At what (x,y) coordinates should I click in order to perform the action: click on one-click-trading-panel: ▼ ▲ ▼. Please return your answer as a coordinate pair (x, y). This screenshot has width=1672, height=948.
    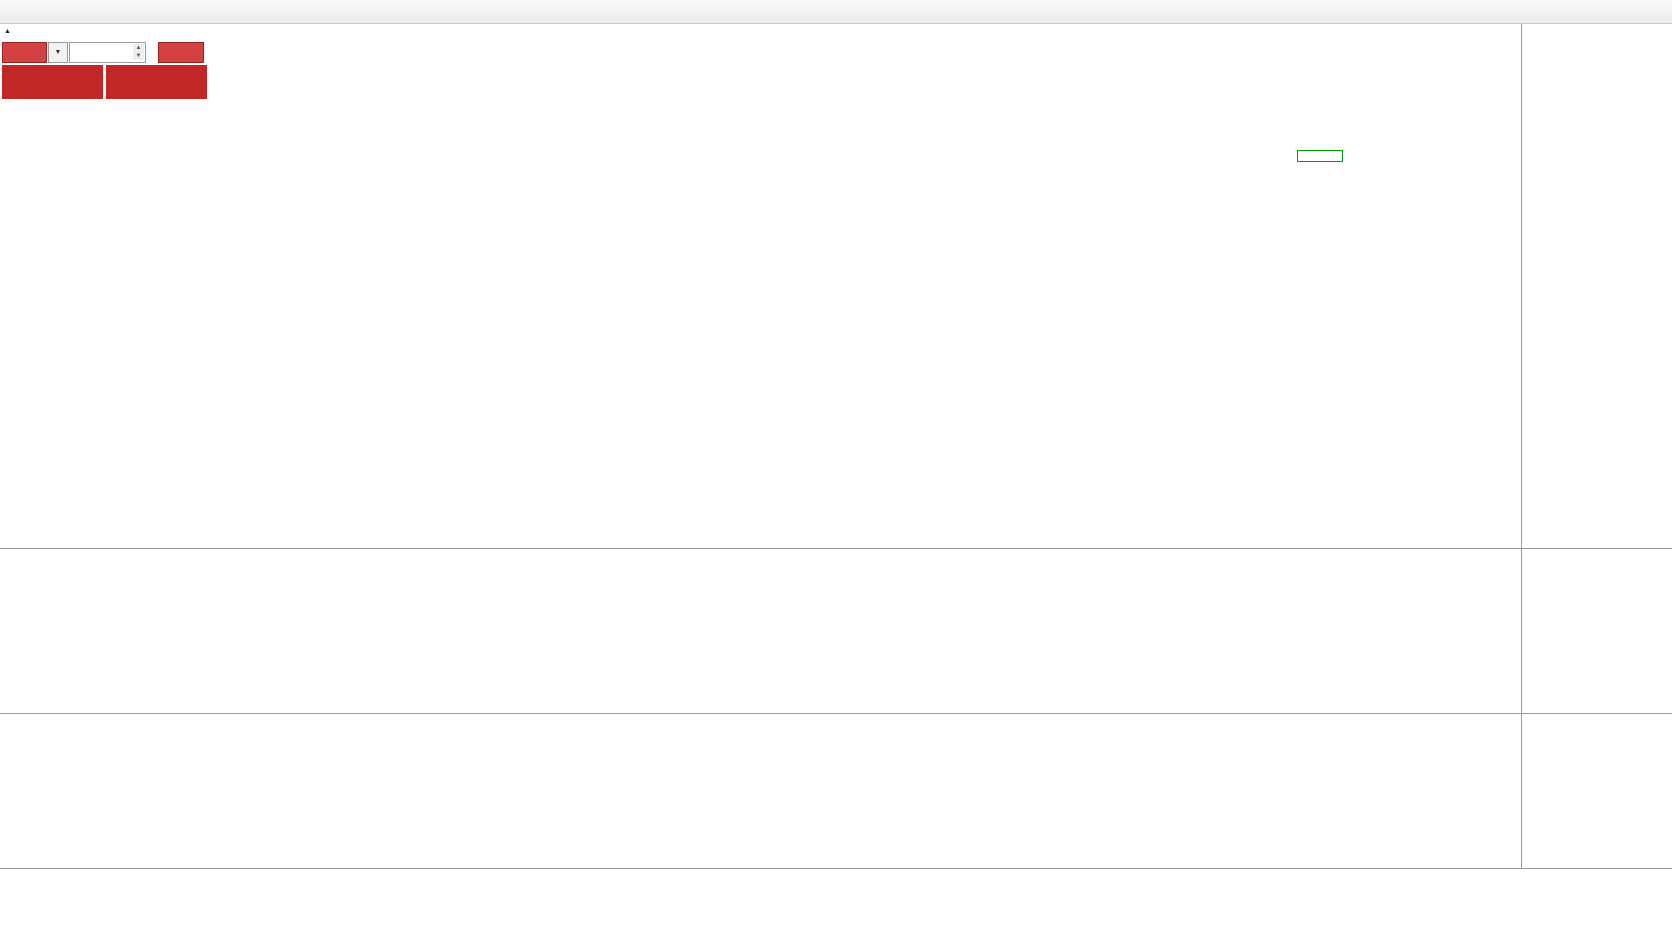
    Looking at the image, I should click on (105, 70).